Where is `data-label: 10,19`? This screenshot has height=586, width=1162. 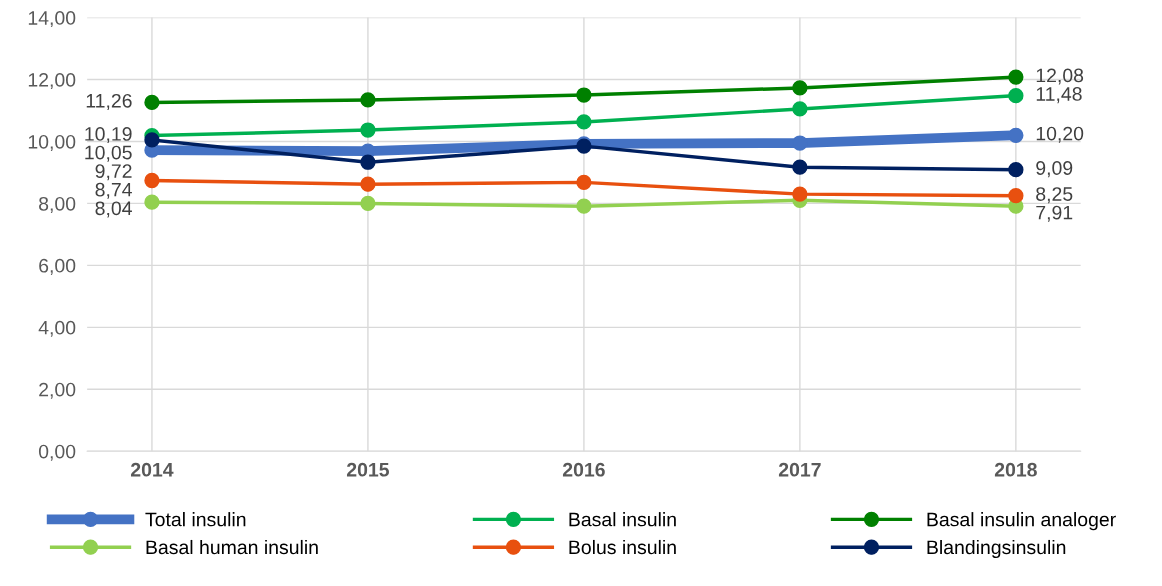
data-label: 10,19 is located at coordinates (108, 135).